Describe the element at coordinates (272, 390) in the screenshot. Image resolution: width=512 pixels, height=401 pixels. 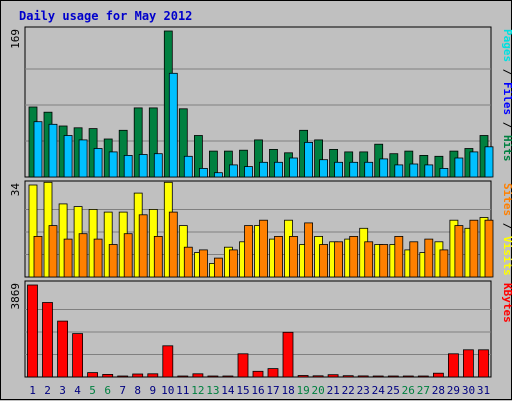
I see `x-tick-17: 17` at that location.